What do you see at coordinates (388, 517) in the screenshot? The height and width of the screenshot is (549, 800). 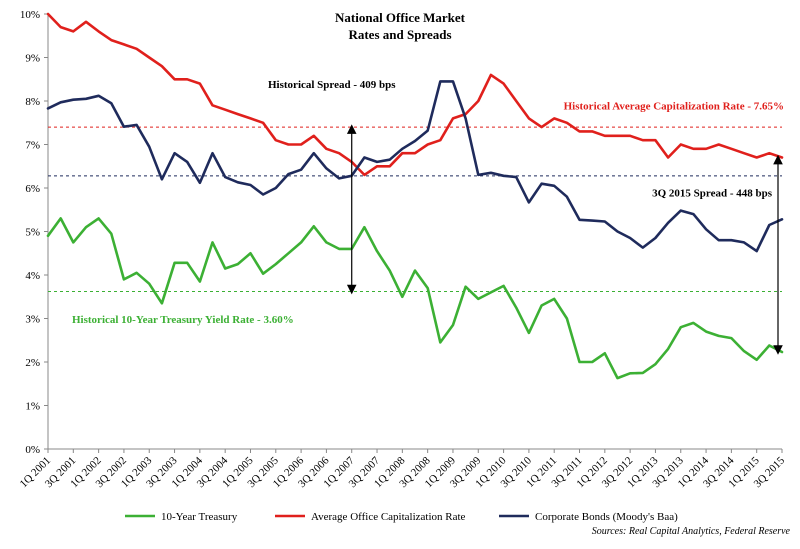 I see `legend-label-2: Average Office Capitalization Rate` at bounding box center [388, 517].